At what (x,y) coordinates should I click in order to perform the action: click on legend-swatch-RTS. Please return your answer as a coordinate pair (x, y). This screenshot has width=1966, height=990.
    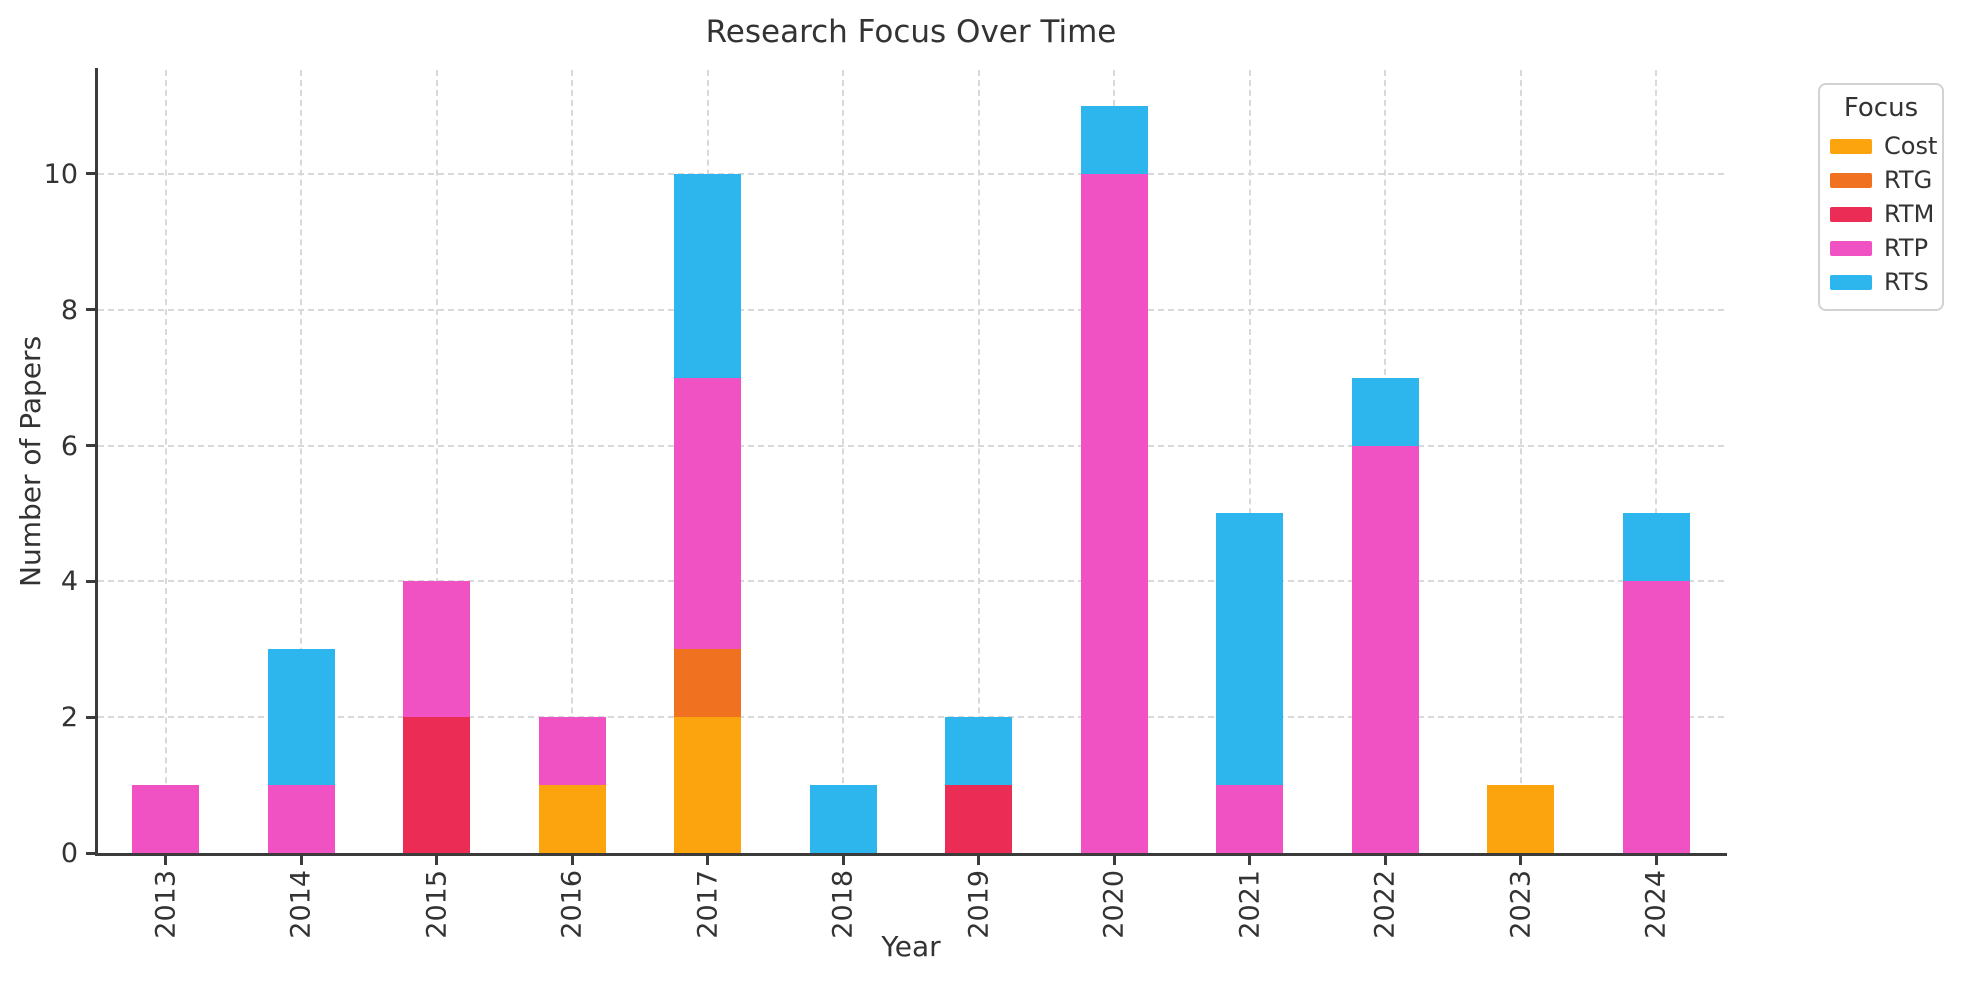
    Looking at the image, I should click on (1851, 282).